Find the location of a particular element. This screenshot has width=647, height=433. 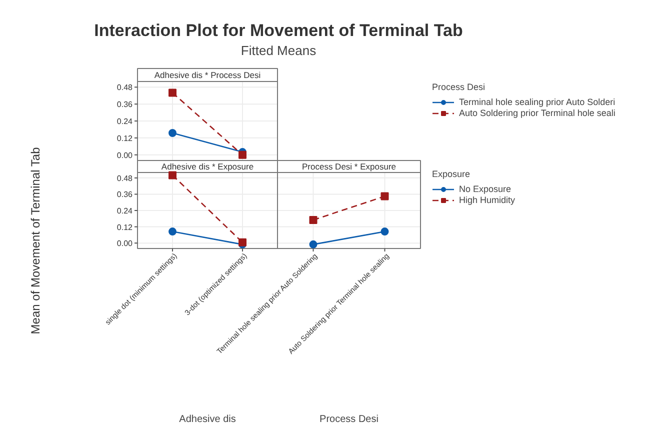

text: Adhesive dis * Exposure is located at coordinates (207, 167).